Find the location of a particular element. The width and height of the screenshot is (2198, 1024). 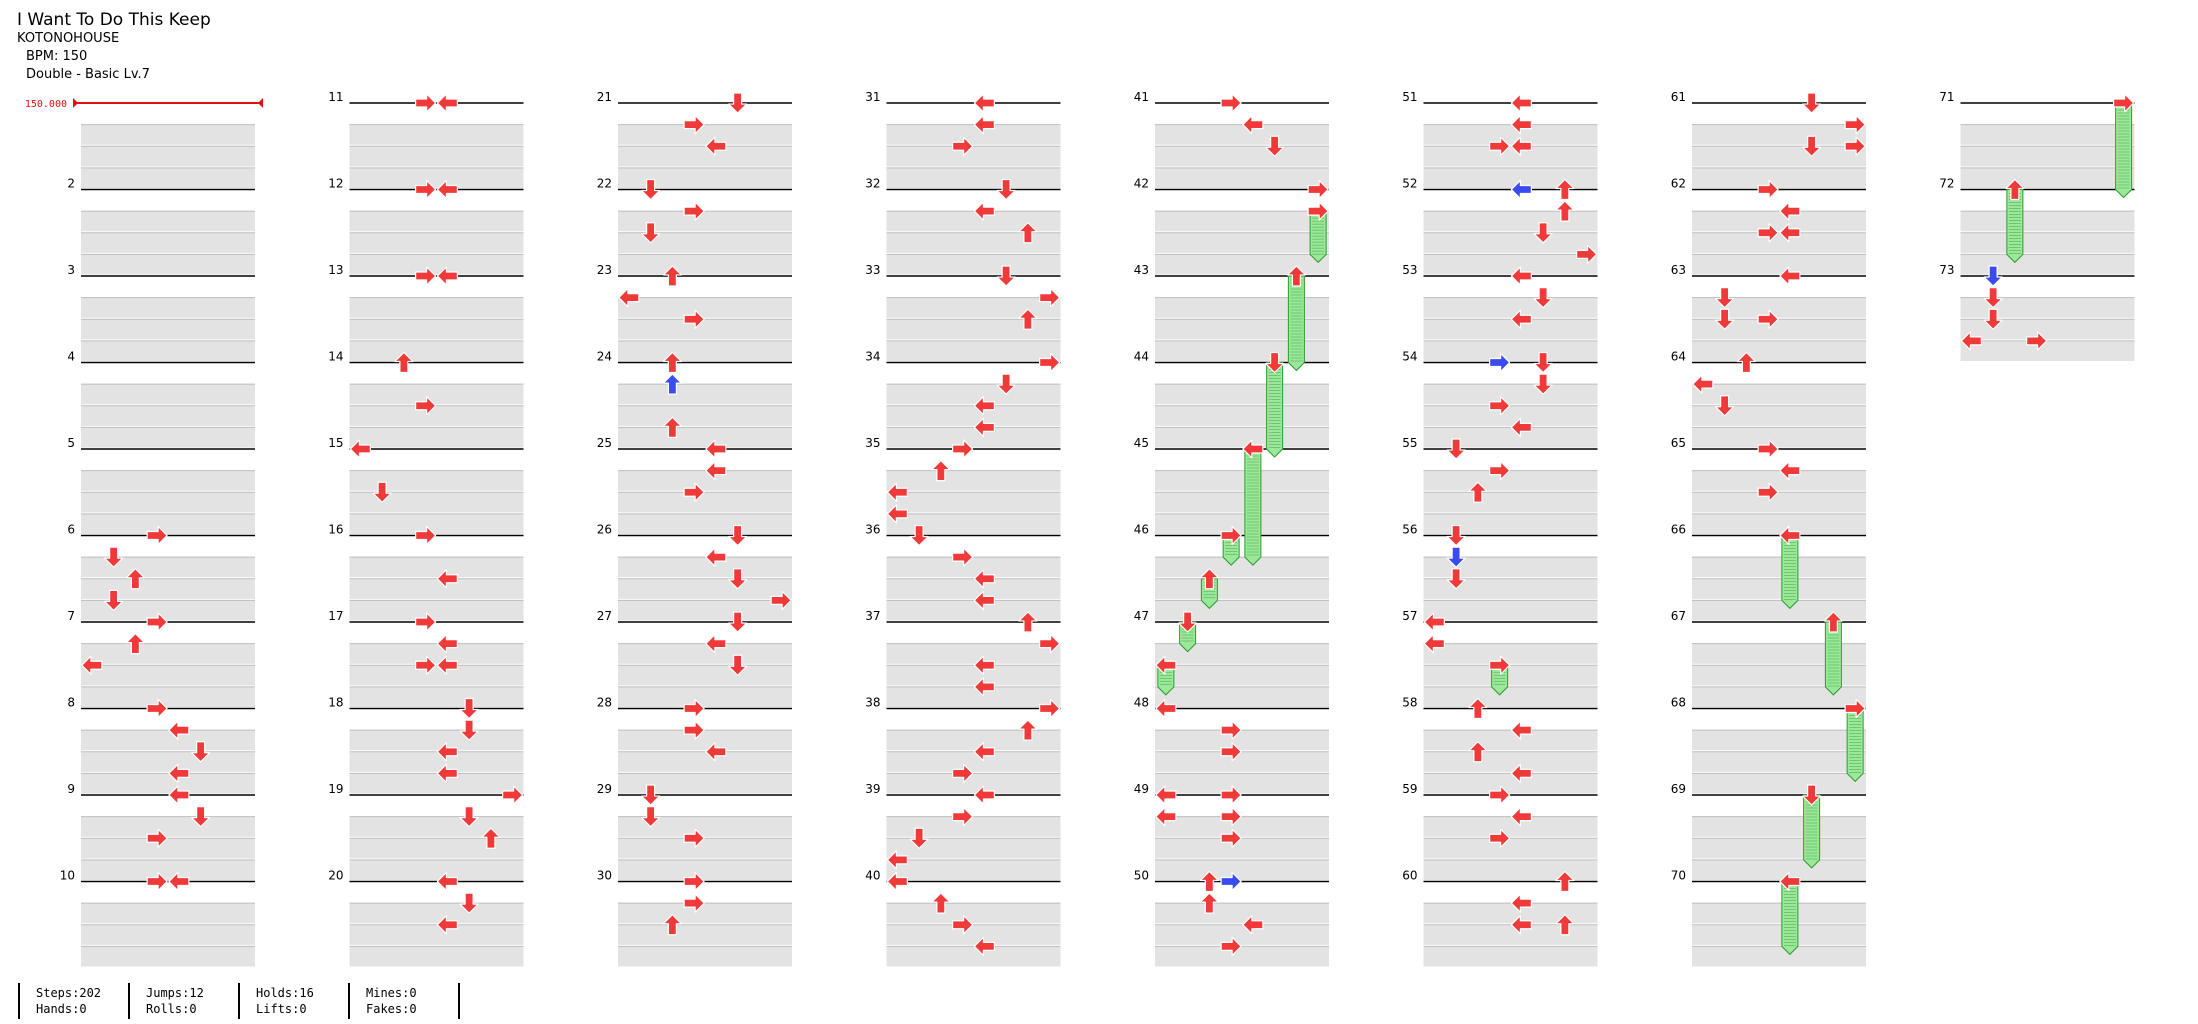

measure-number: 71 is located at coordinates (1946, 97).